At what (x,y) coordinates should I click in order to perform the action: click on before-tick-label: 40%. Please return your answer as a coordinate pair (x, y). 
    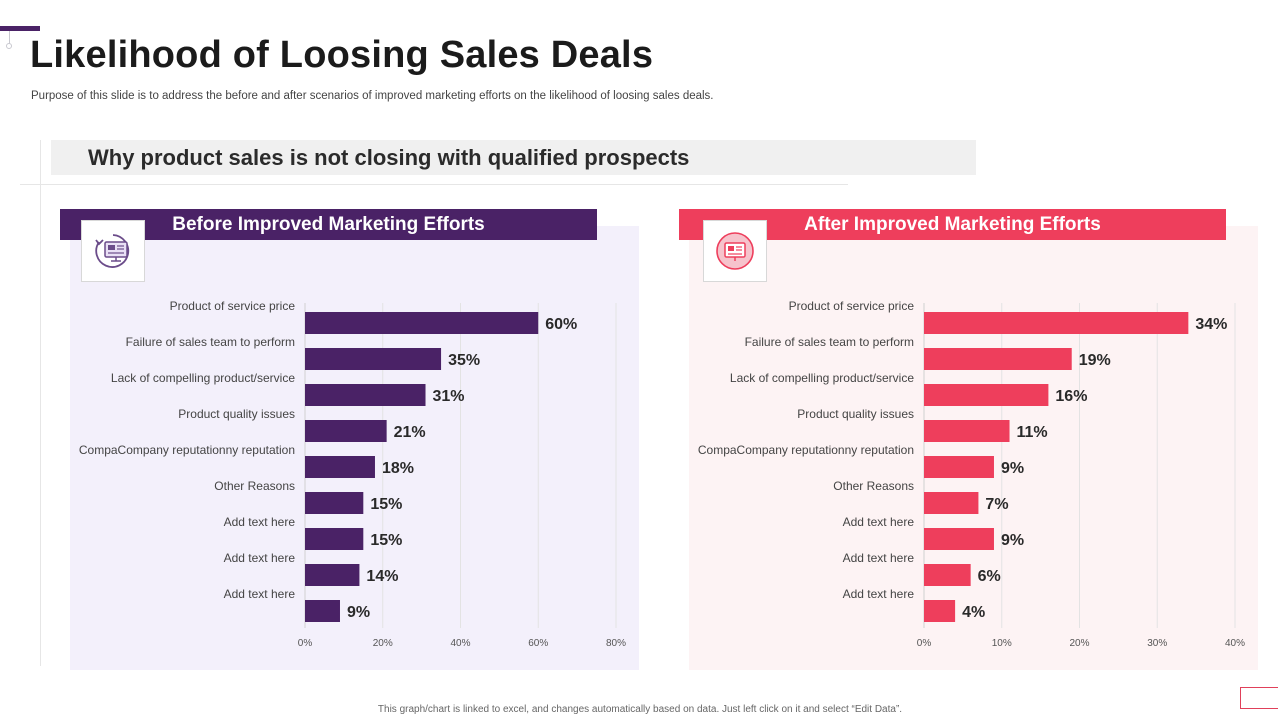
    Looking at the image, I should click on (460, 643).